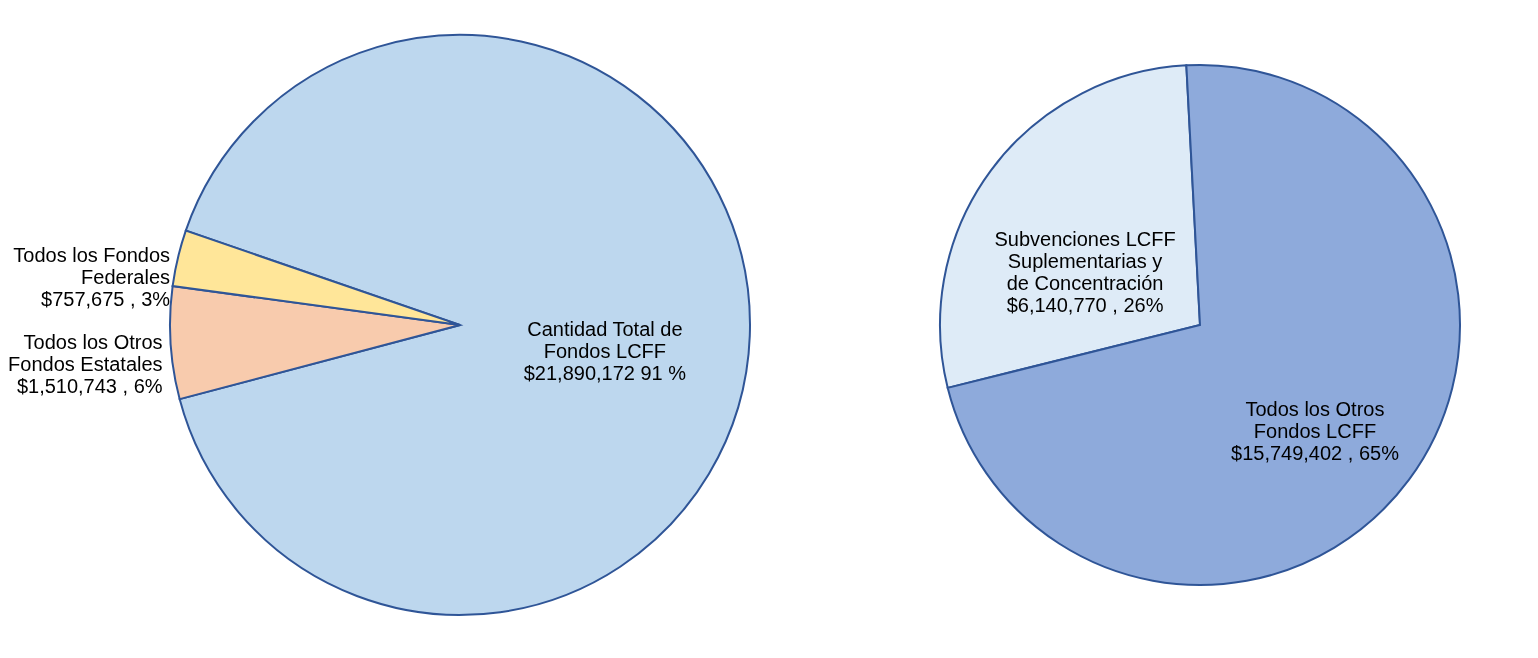  I want to click on data-label: $21,890,172 91 %, so click(605, 373).